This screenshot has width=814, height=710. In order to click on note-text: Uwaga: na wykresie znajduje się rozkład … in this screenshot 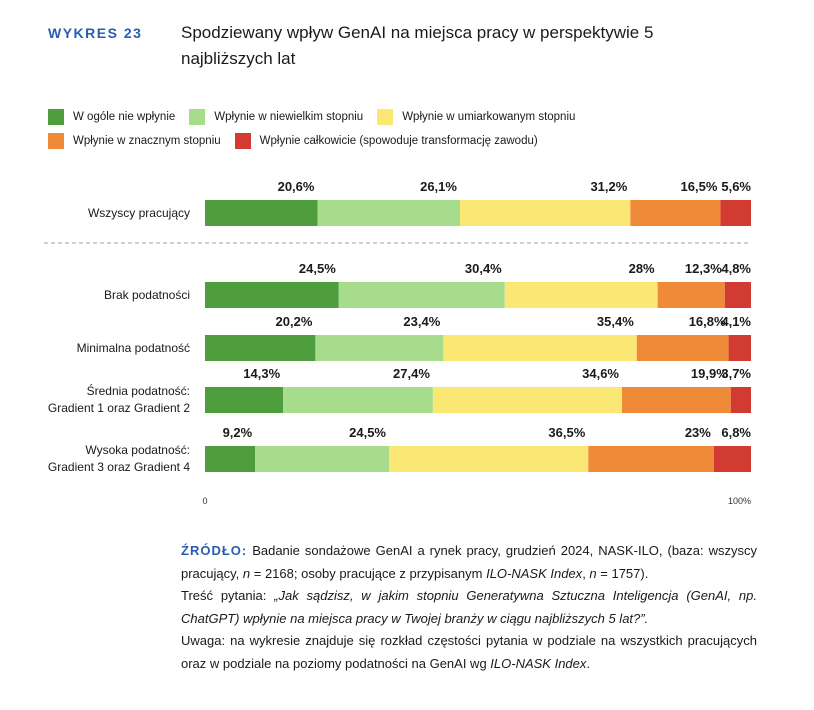, I will do `click(469, 652)`.